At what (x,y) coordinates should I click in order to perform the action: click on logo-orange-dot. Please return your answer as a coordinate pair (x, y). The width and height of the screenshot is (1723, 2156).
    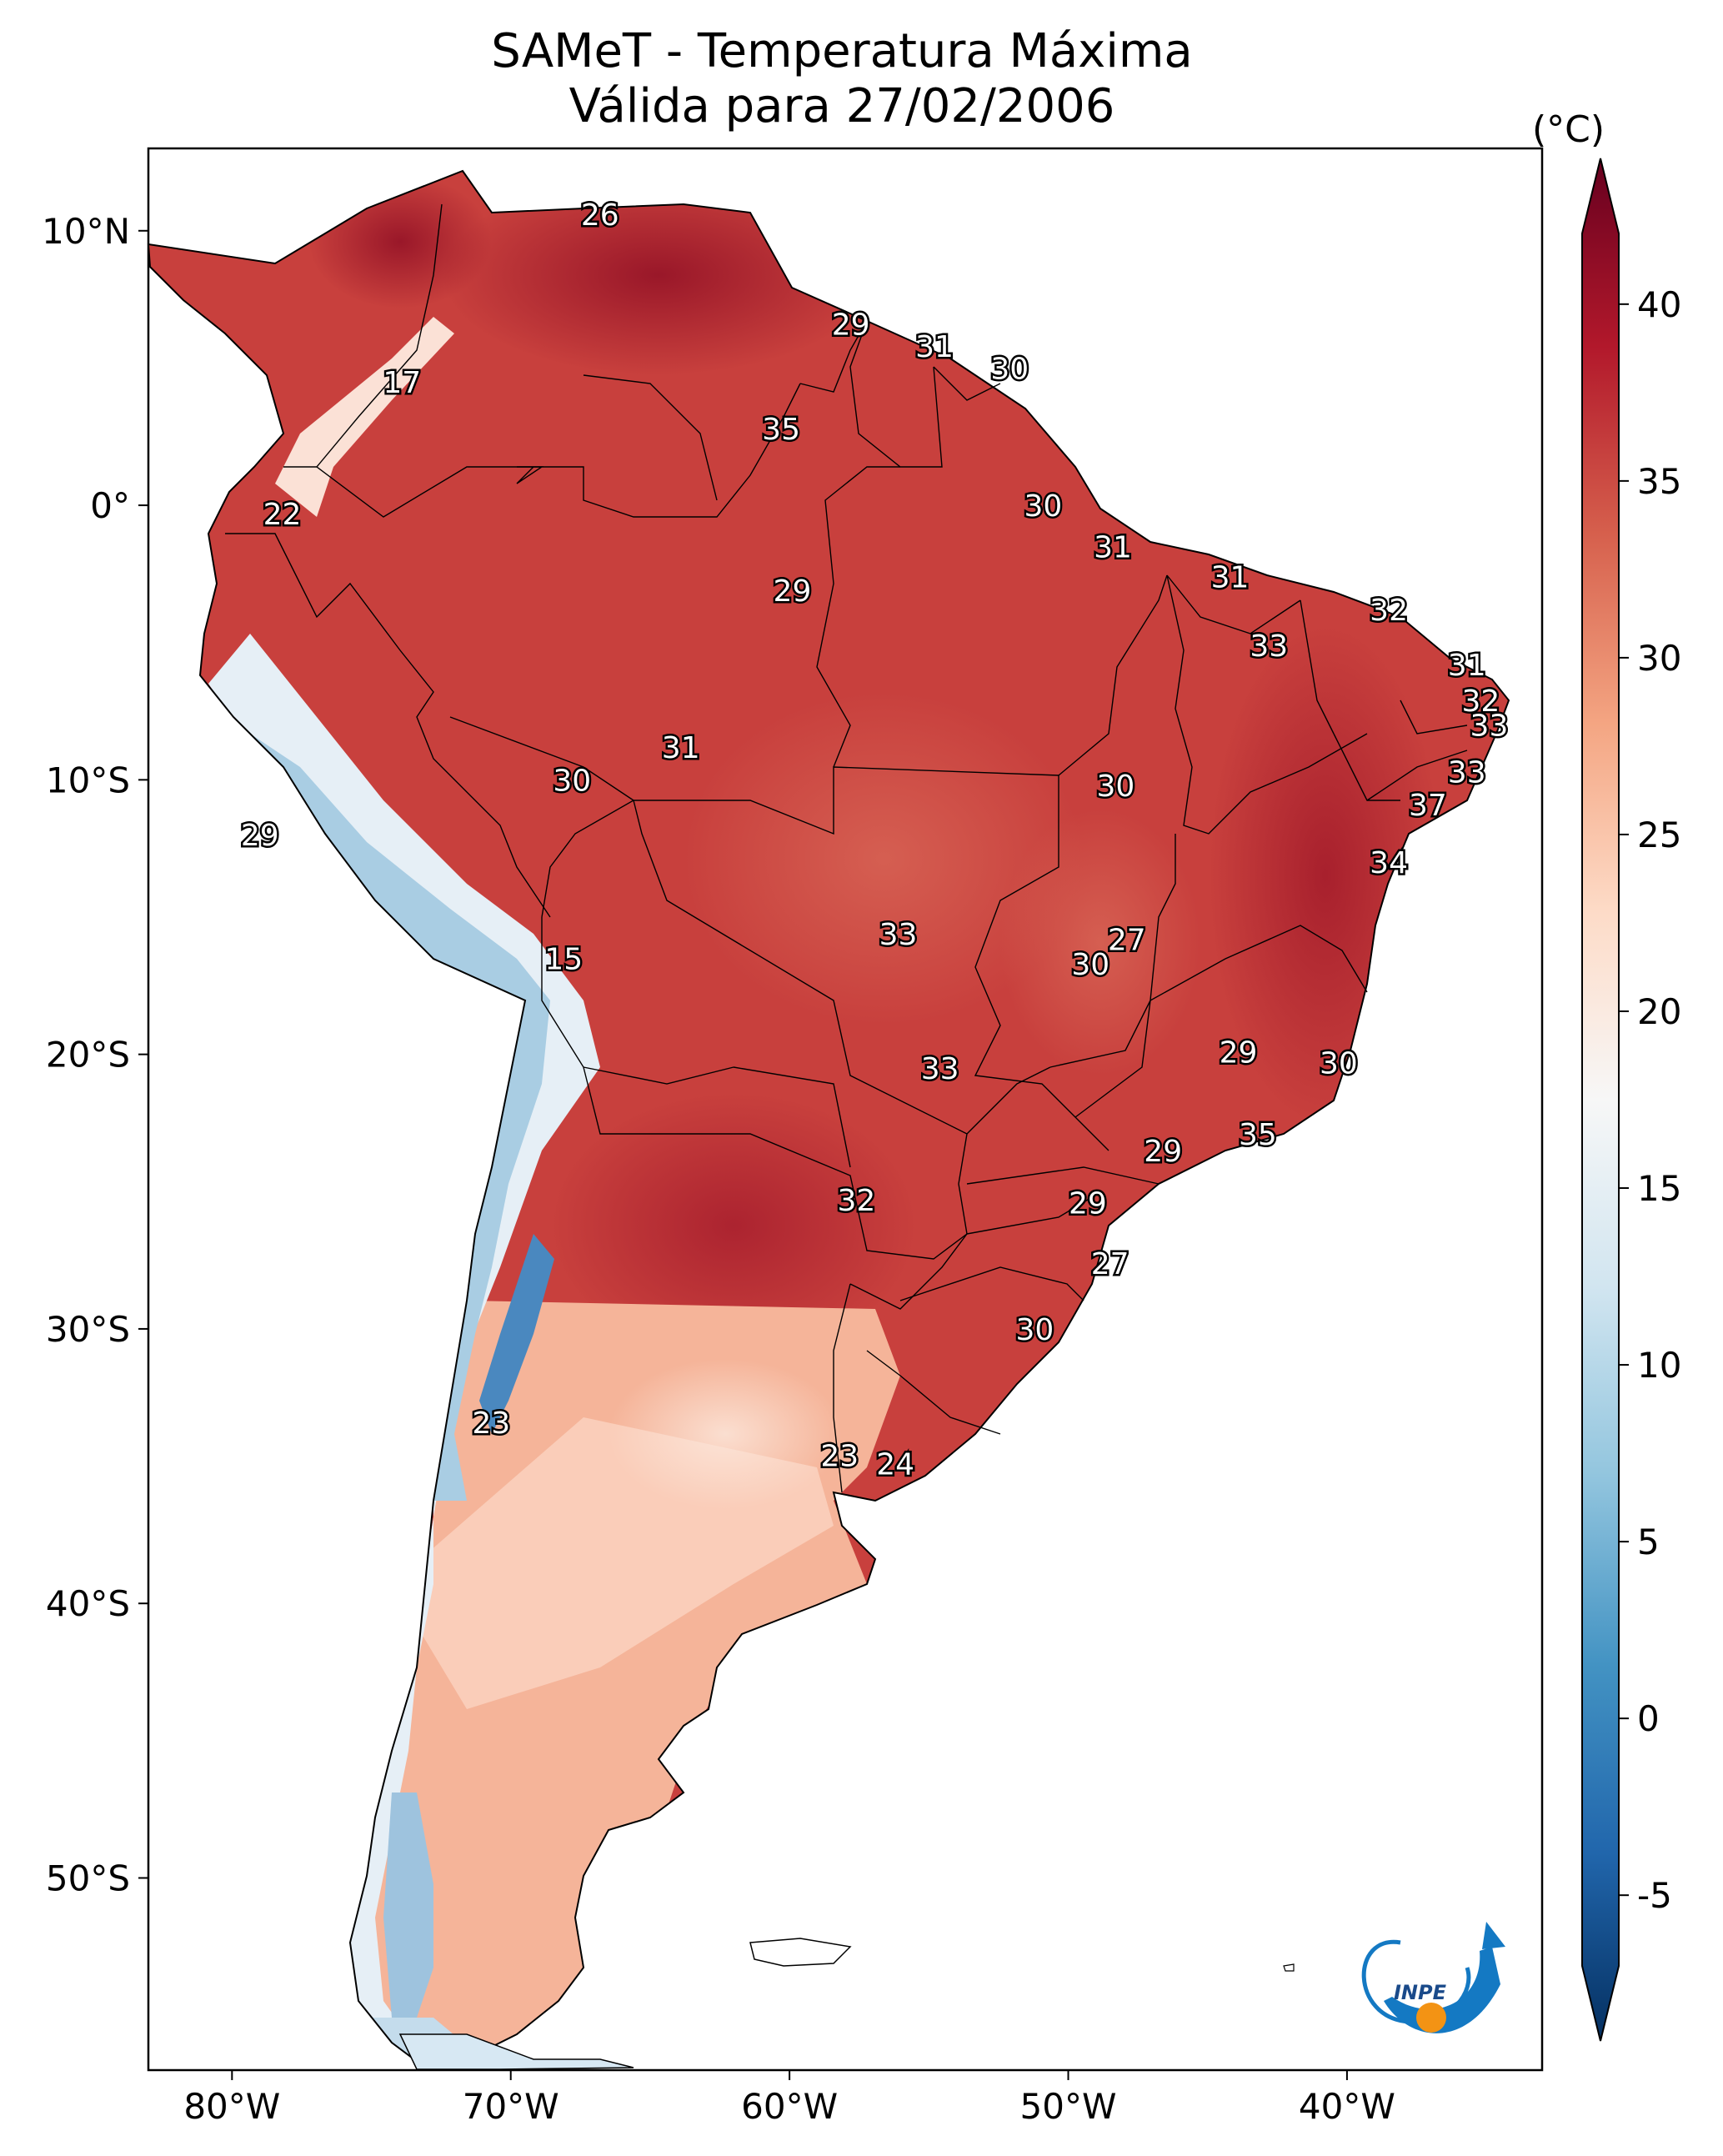
    Looking at the image, I should click on (1431, 2018).